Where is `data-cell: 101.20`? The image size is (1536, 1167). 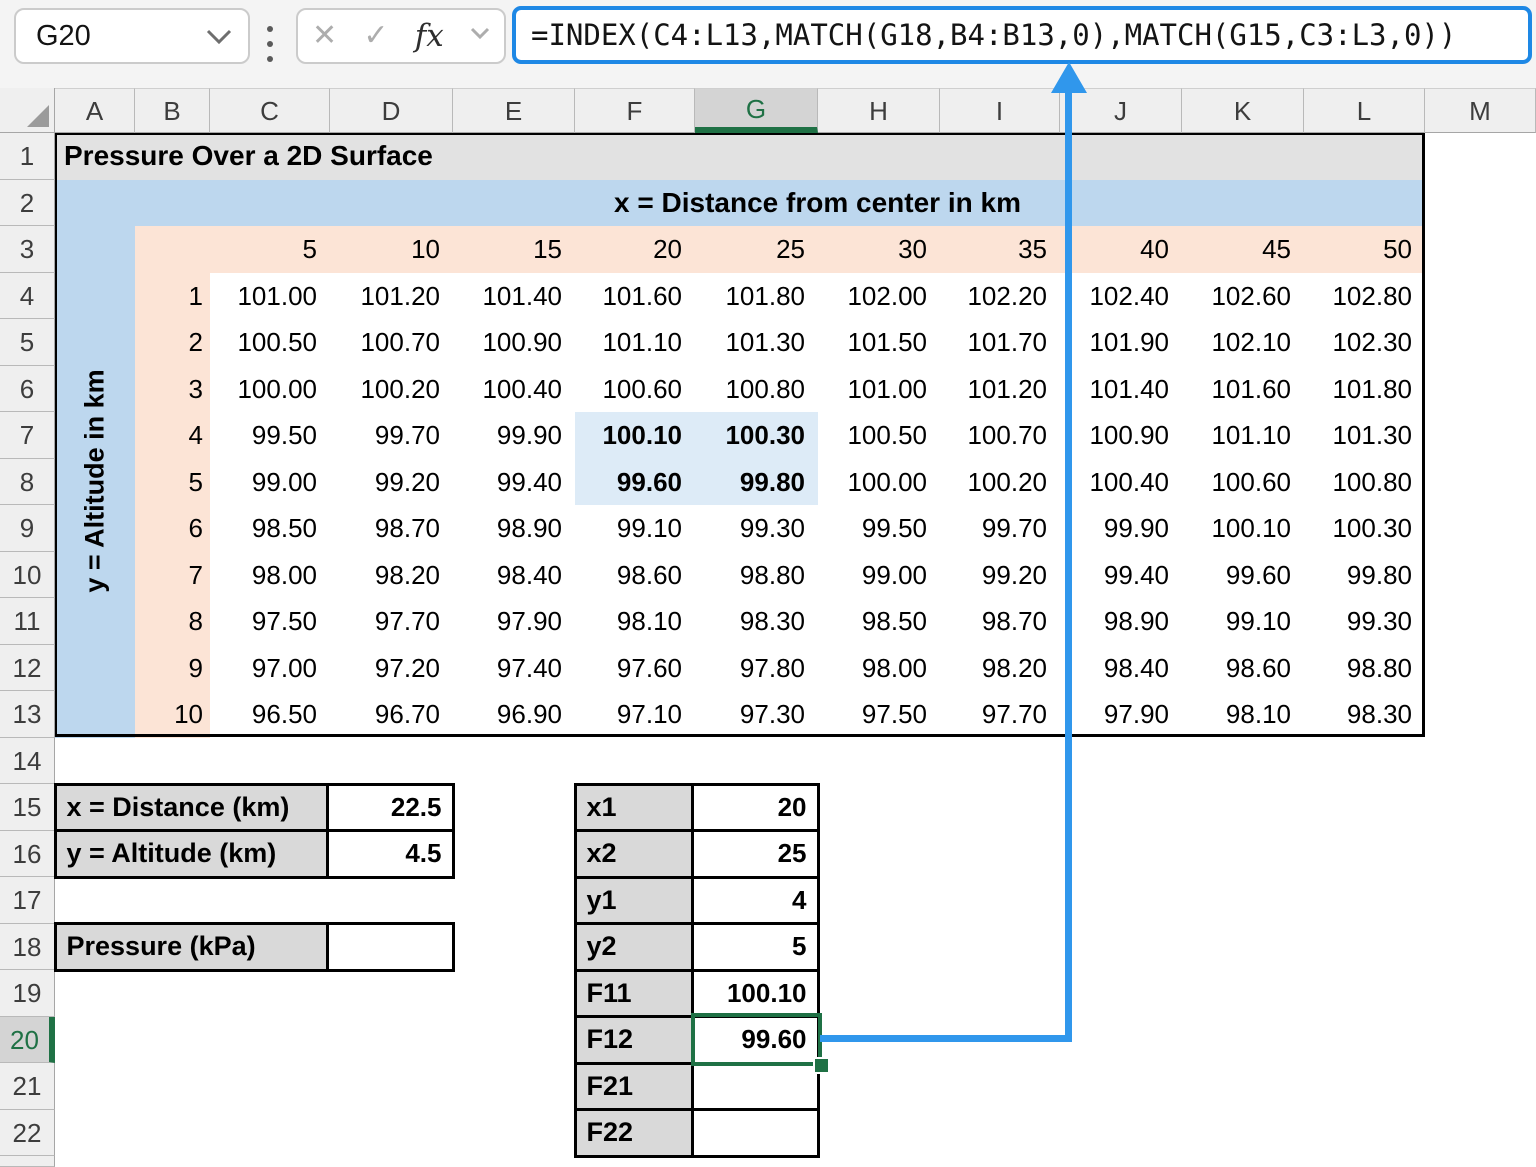 data-cell: 101.20 is located at coordinates (400, 295).